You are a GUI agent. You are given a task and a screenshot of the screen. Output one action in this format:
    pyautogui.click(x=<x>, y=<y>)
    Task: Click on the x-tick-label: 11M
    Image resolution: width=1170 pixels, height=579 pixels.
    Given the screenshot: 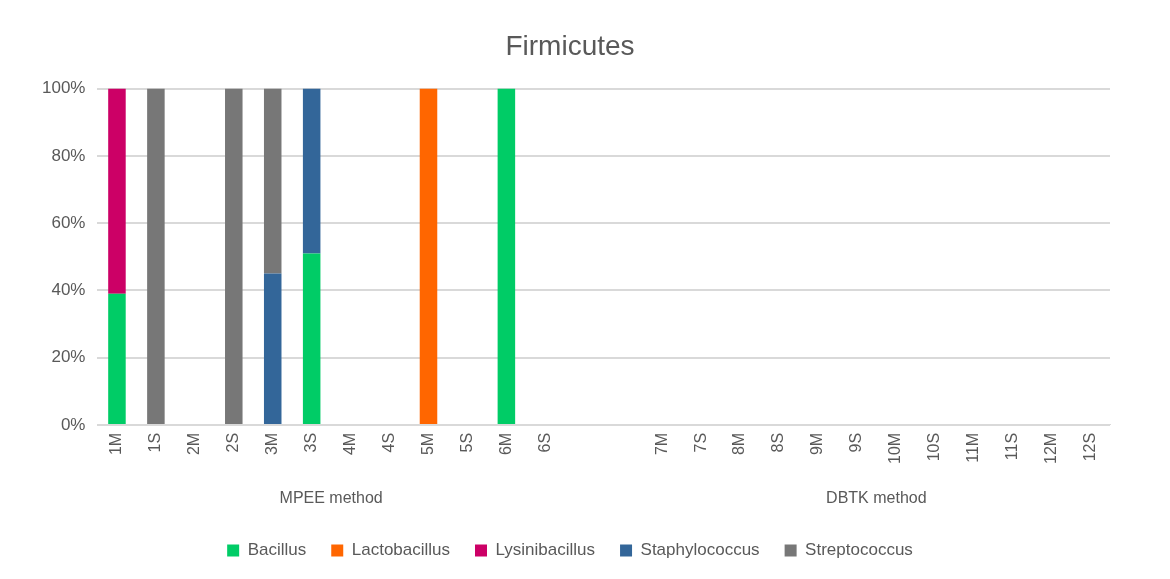 What is the action you would take?
    pyautogui.click(x=973, y=447)
    